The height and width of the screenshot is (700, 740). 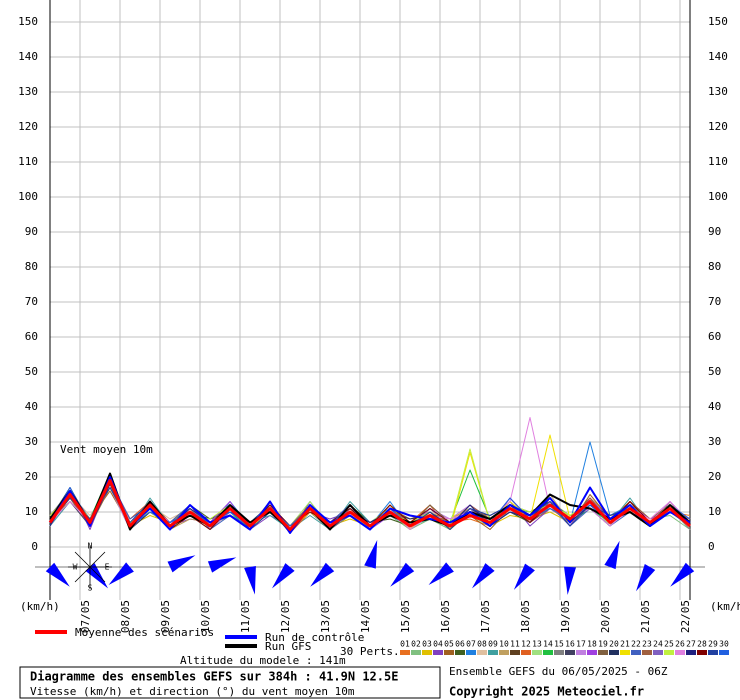 What do you see at coordinates (165, 616) in the screenshot?
I see `x-tick-label: 09/05` at bounding box center [165, 616].